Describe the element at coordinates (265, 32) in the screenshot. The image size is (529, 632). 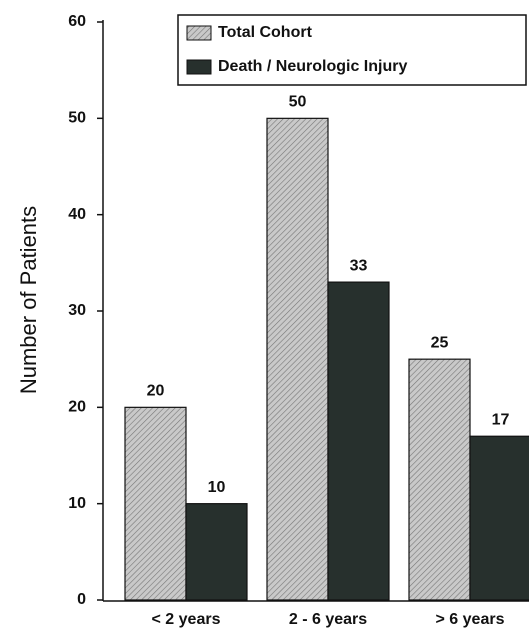
I see `legend-label: Total Cohort` at that location.